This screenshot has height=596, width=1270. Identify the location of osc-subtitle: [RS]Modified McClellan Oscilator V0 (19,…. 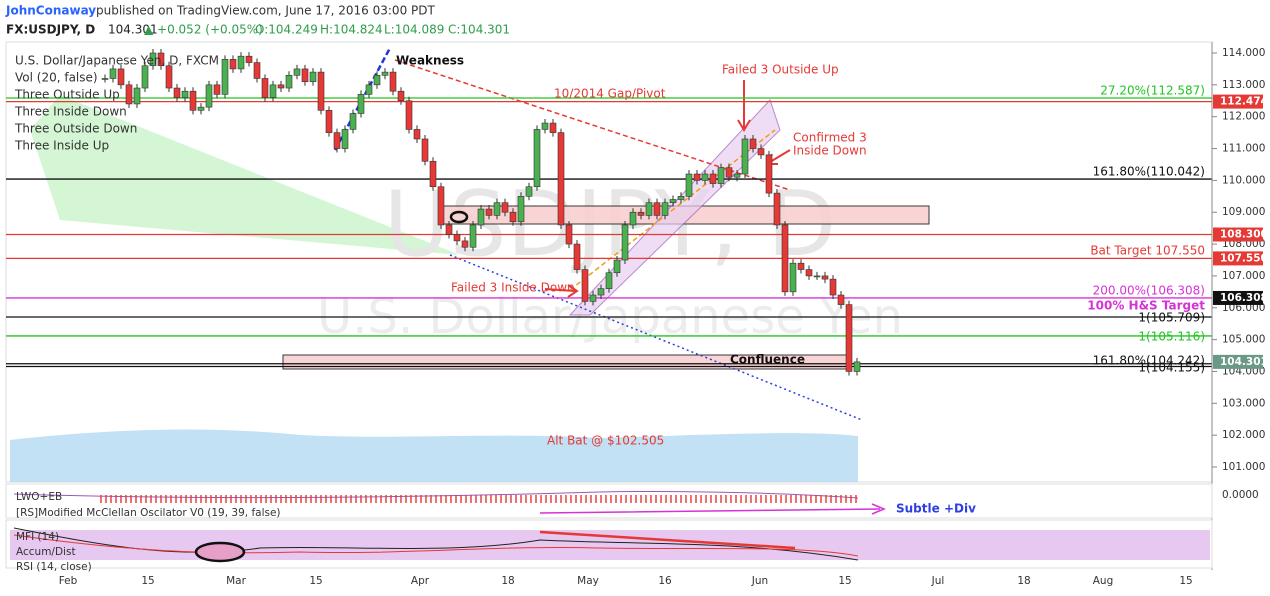
(148, 513).